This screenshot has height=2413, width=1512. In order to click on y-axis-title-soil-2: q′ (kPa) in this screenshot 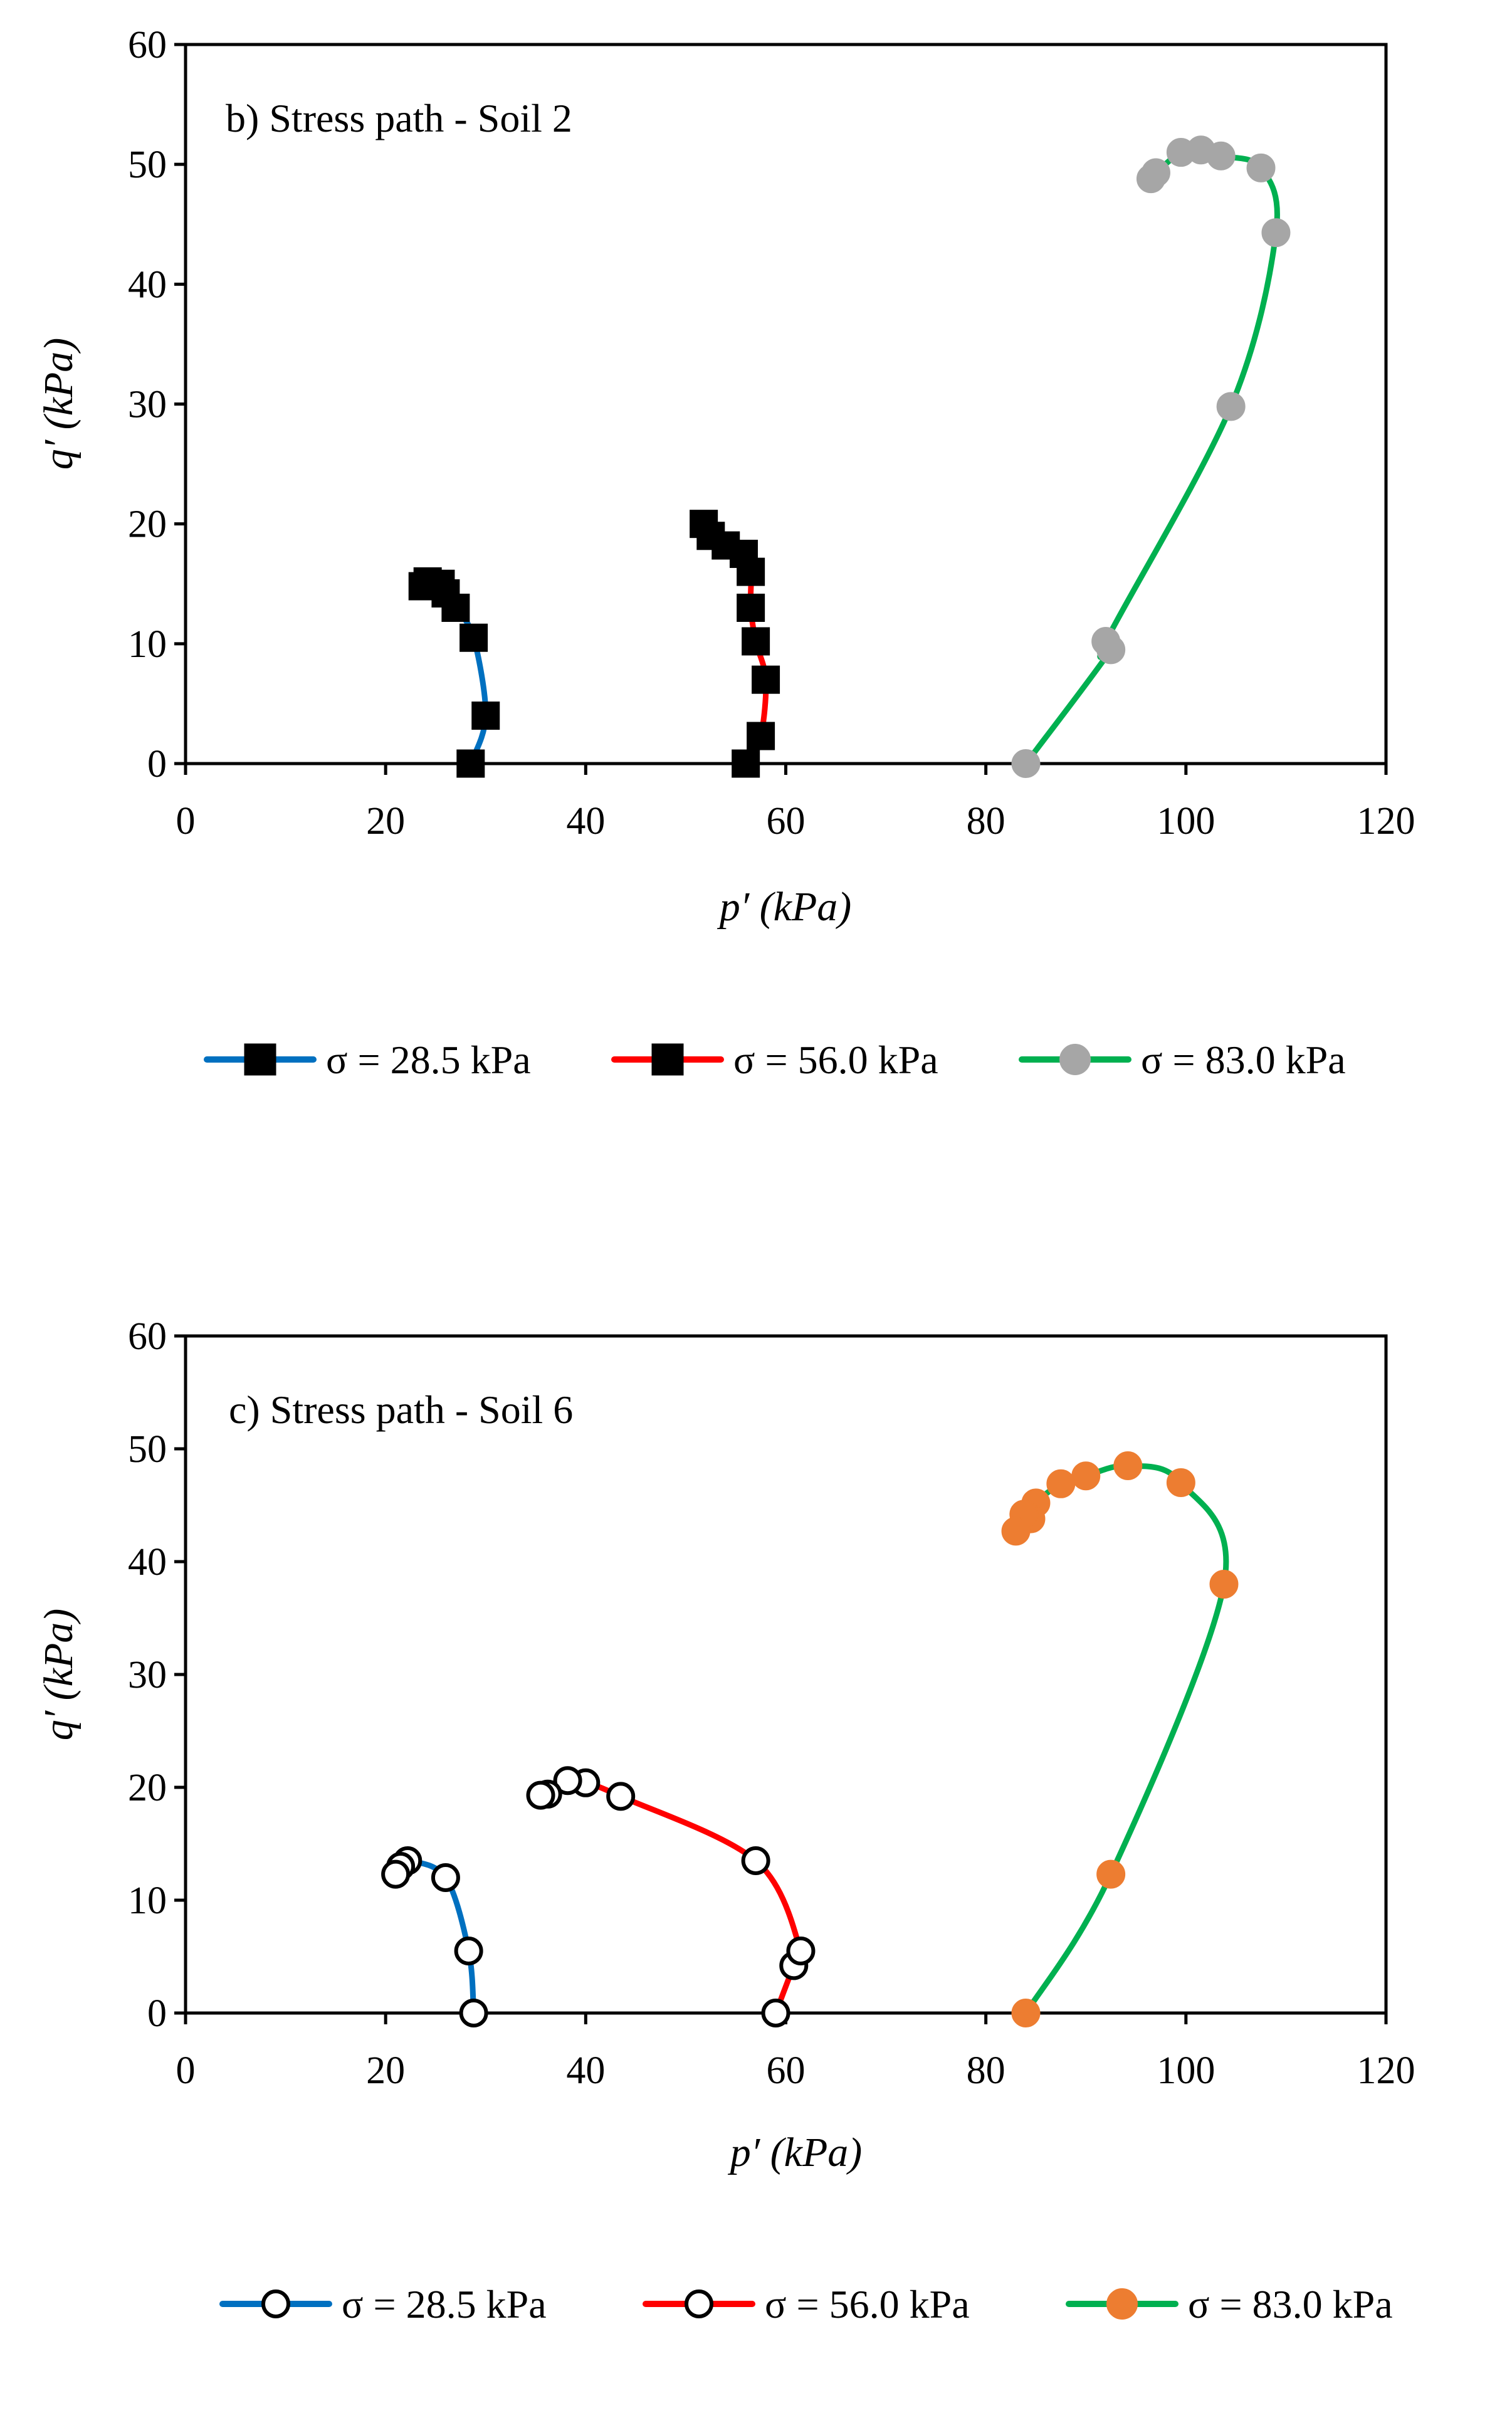, I will do `click(59, 404)`.